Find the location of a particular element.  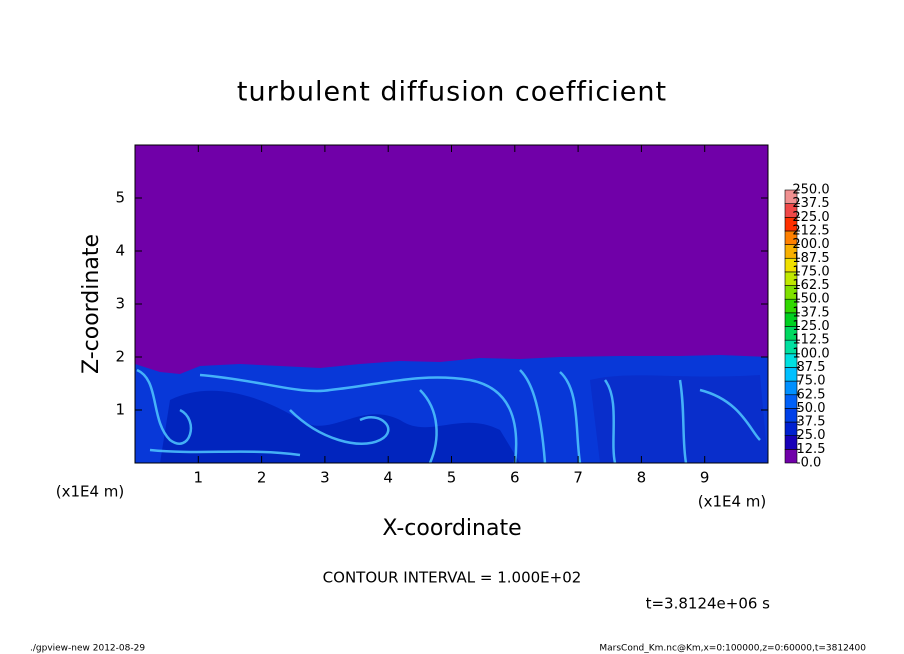

colorbar-label: 37.5 is located at coordinates (811, 422).